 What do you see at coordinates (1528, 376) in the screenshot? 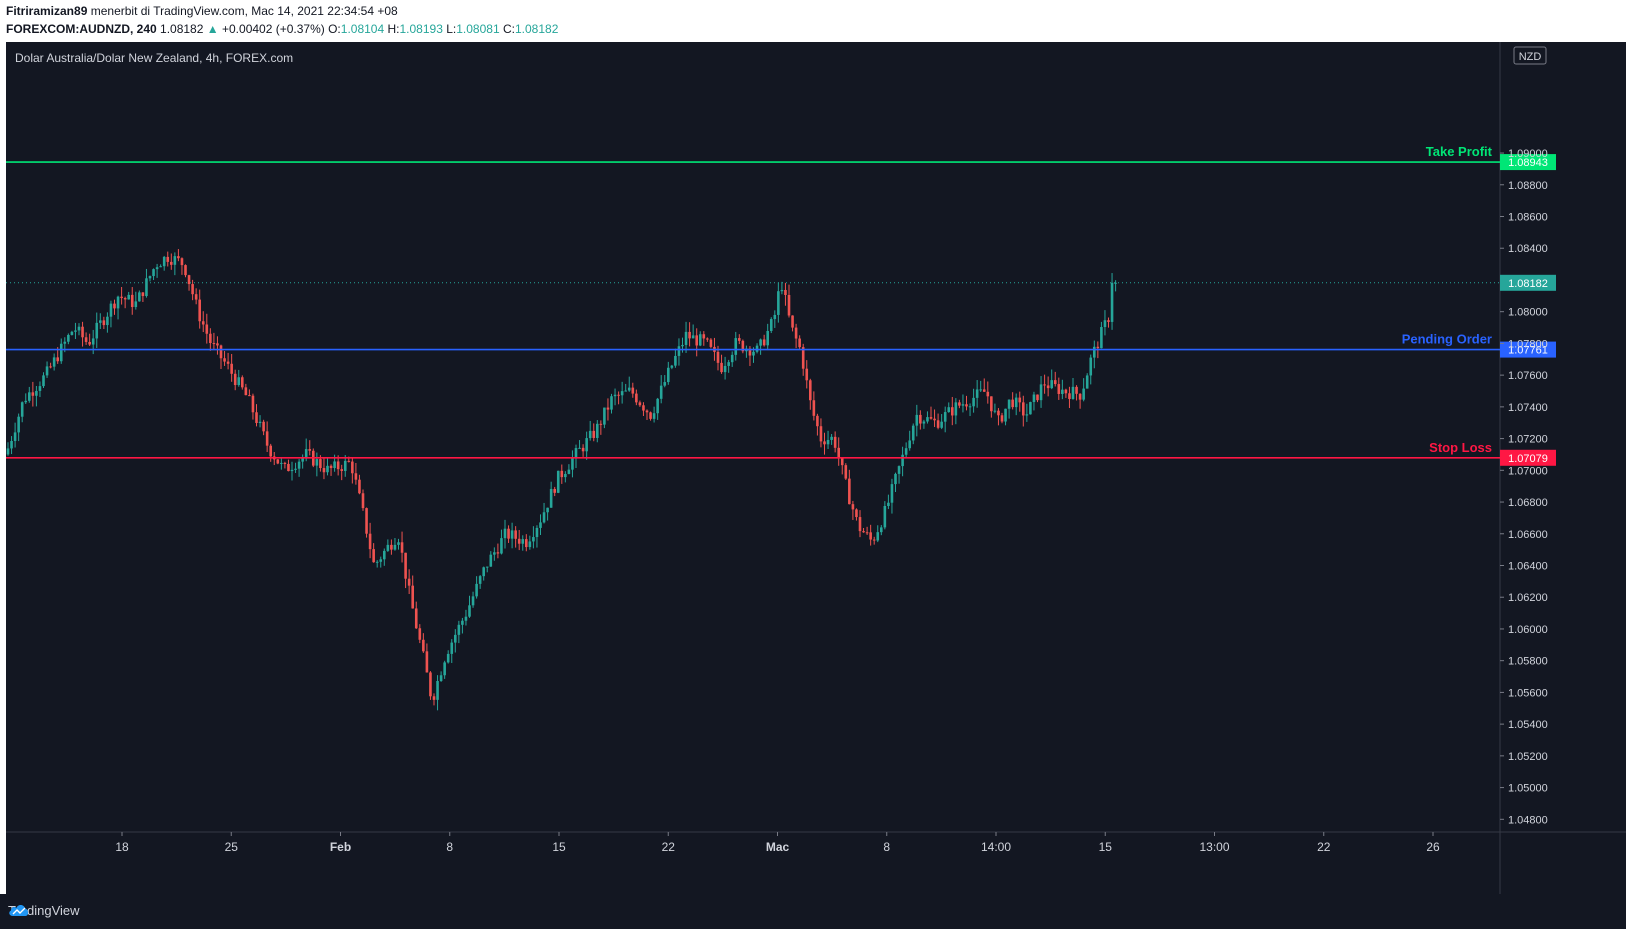
I see `y-tick-label: 1.07600` at bounding box center [1528, 376].